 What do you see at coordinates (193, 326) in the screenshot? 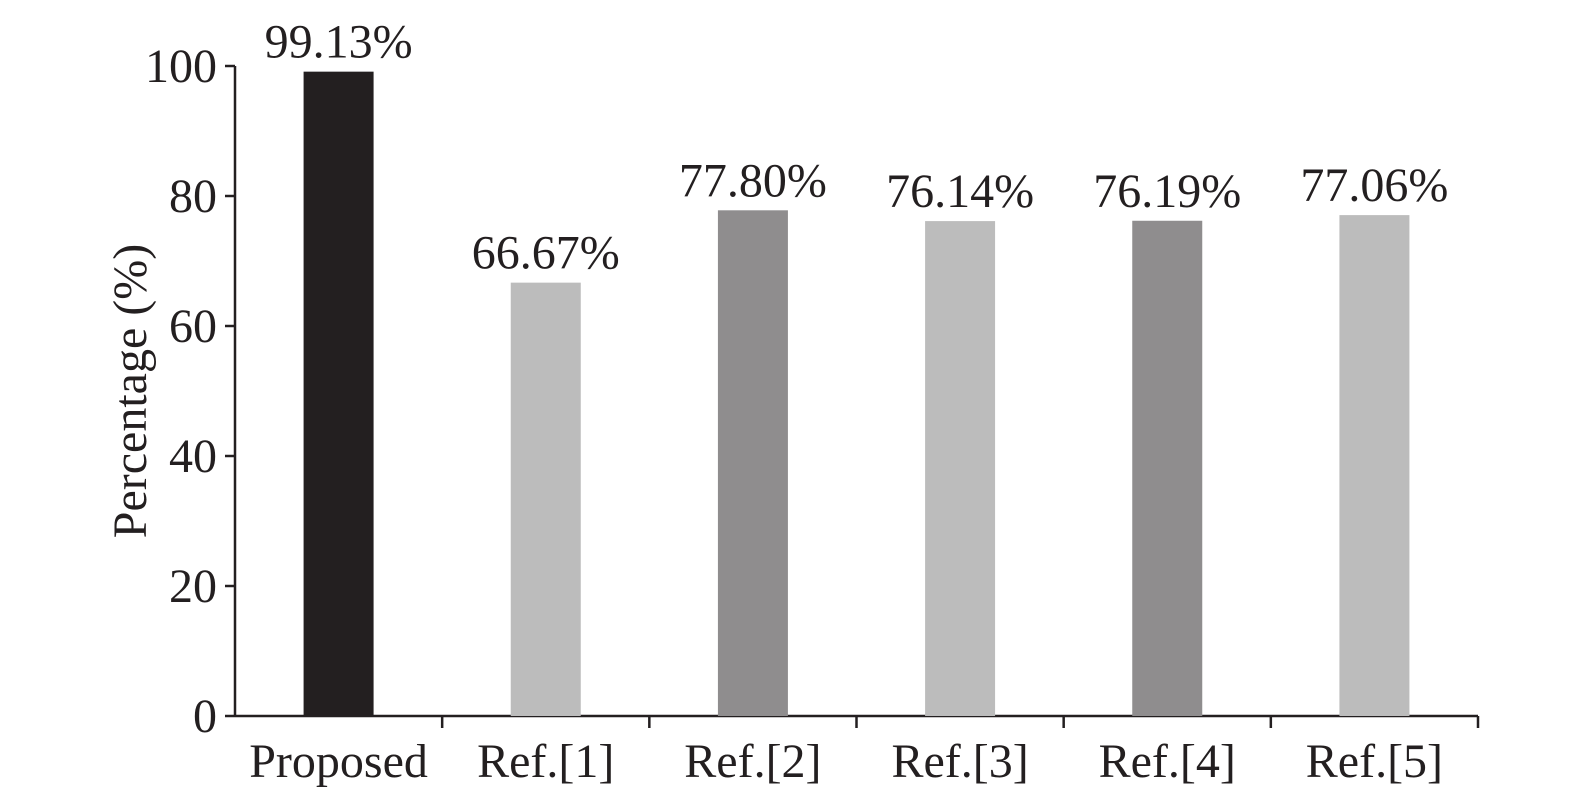
I see `y-tick-label: 60` at bounding box center [193, 326].